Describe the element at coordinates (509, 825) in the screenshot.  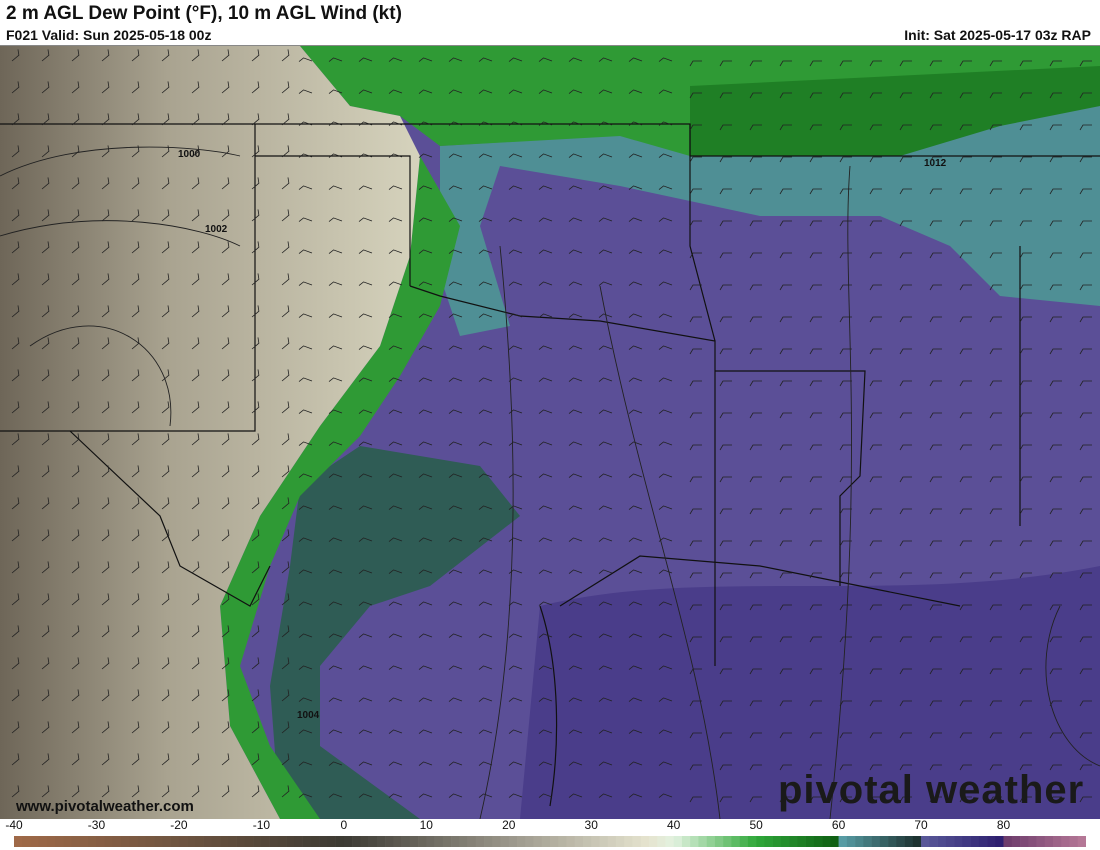
I see `colorbar-tick-label: 20` at that location.